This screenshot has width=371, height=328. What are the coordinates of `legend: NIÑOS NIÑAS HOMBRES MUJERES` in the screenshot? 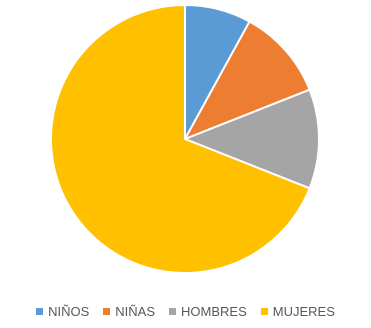 It's located at (185, 311).